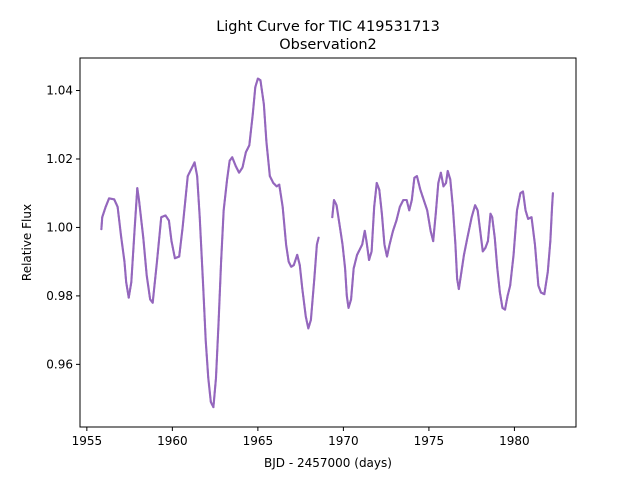 Image resolution: width=640 pixels, height=480 pixels. What do you see at coordinates (59, 296) in the screenshot?
I see `y-tick-label: 0.98` at bounding box center [59, 296].